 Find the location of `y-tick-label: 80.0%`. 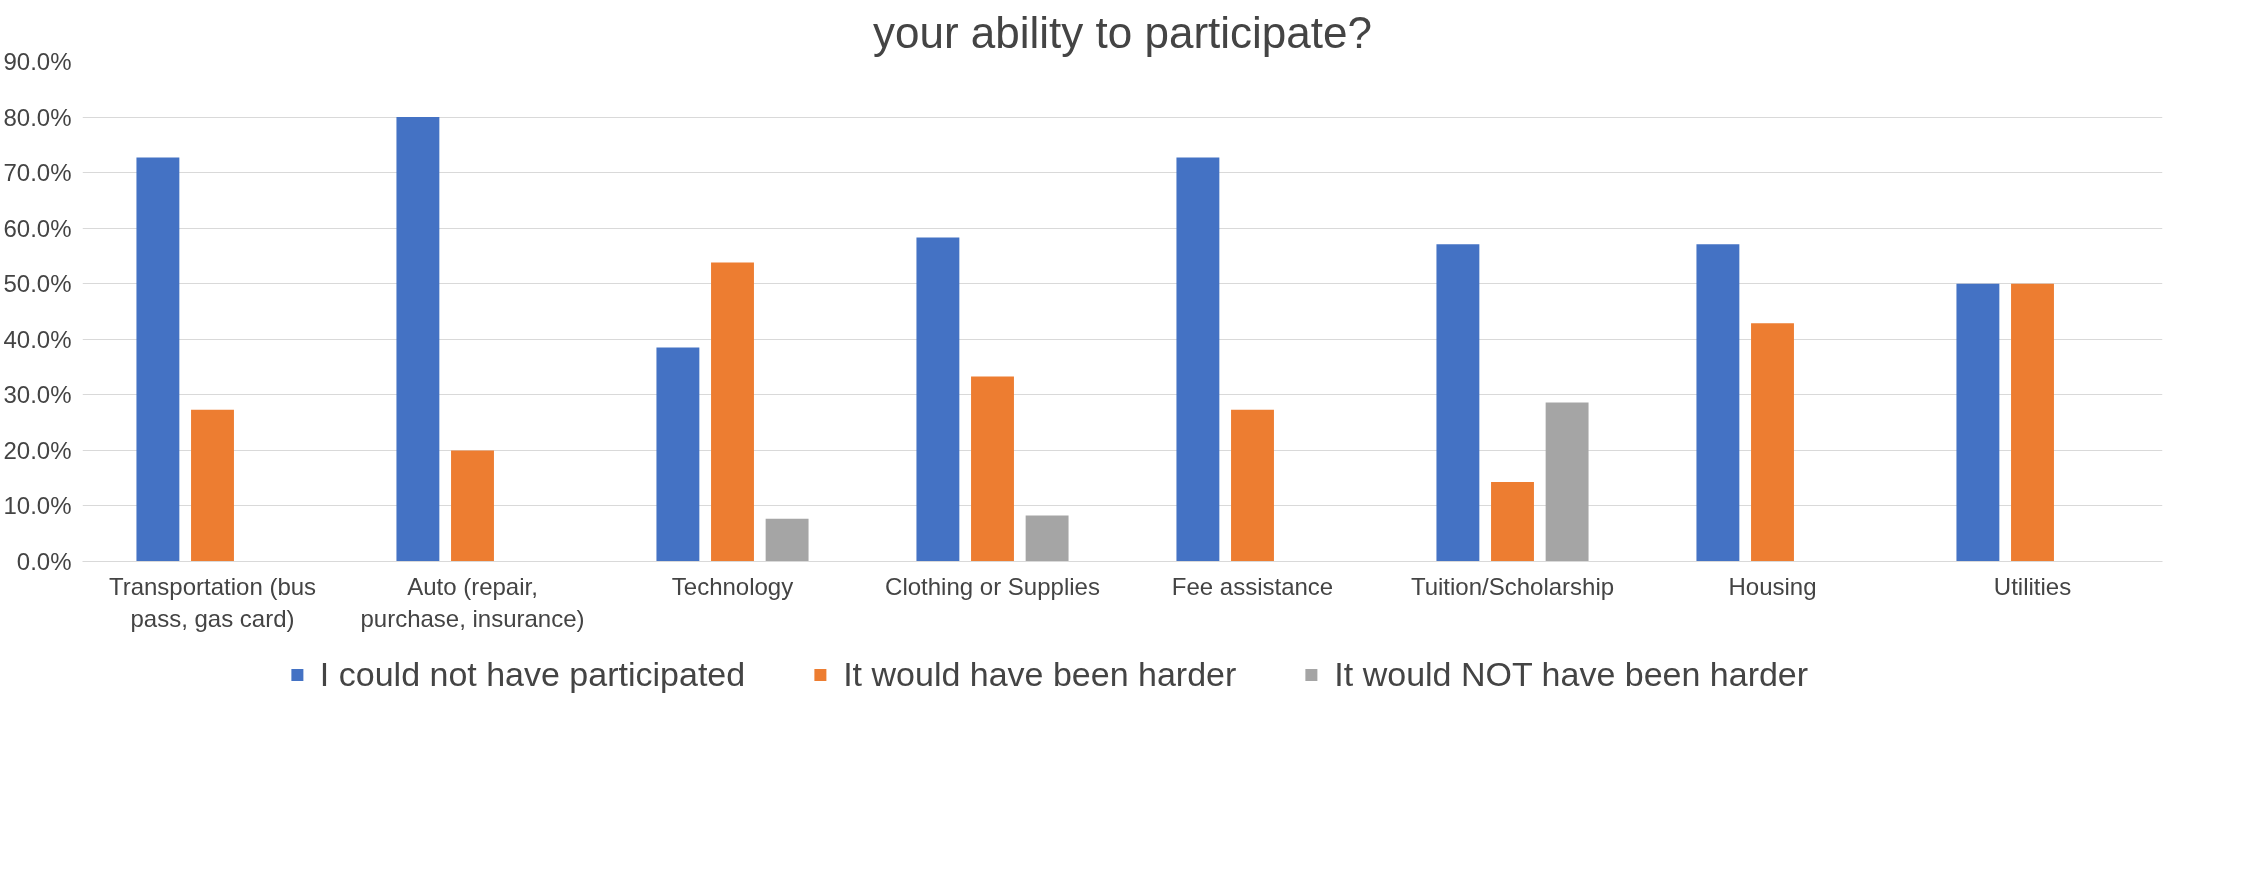

y-tick-label: 80.0% is located at coordinates (37, 117).